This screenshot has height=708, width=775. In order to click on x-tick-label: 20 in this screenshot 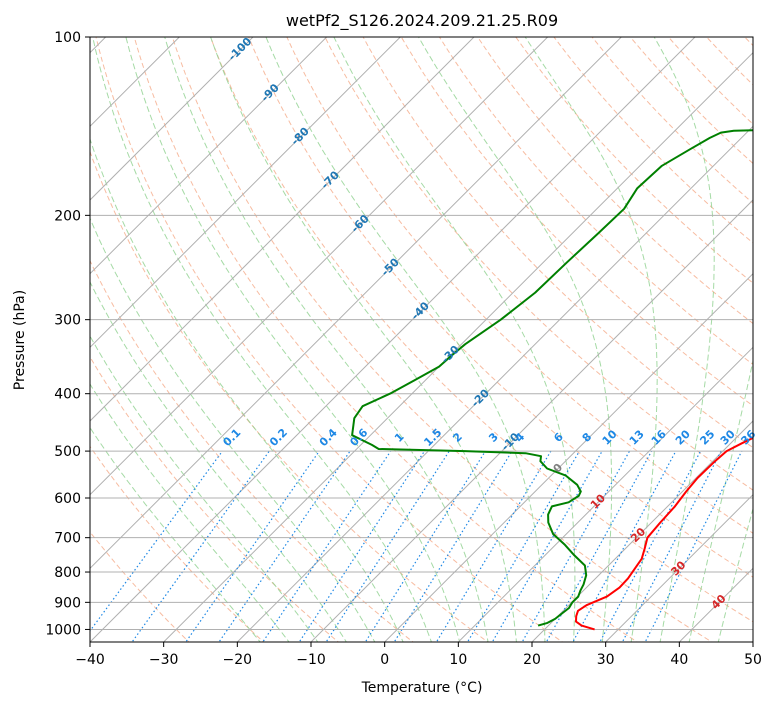, I will do `click(532, 660)`.